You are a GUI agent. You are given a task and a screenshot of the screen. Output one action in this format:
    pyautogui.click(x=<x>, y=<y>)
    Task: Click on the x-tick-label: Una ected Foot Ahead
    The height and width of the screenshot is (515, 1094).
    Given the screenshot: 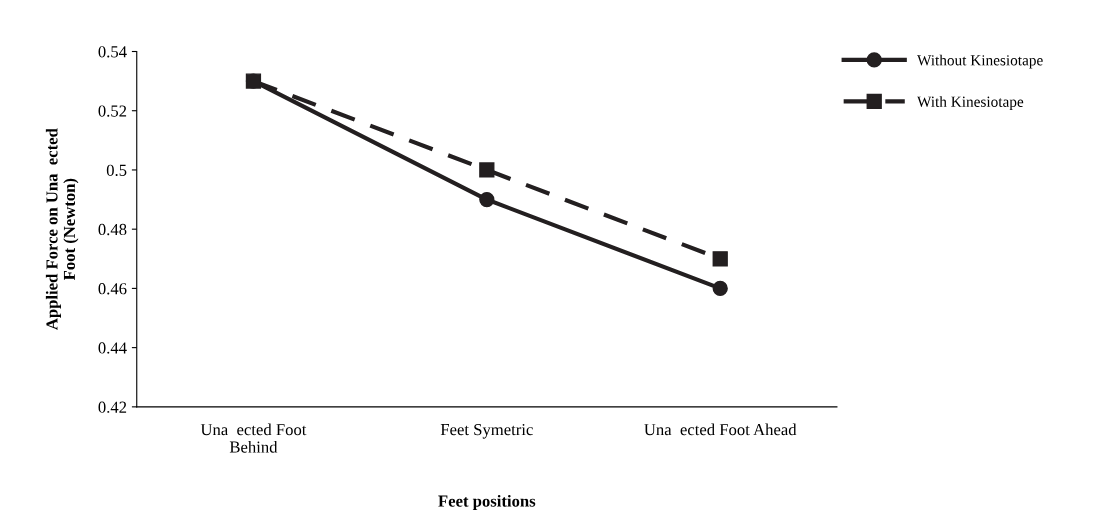 What is the action you would take?
    pyautogui.click(x=720, y=429)
    